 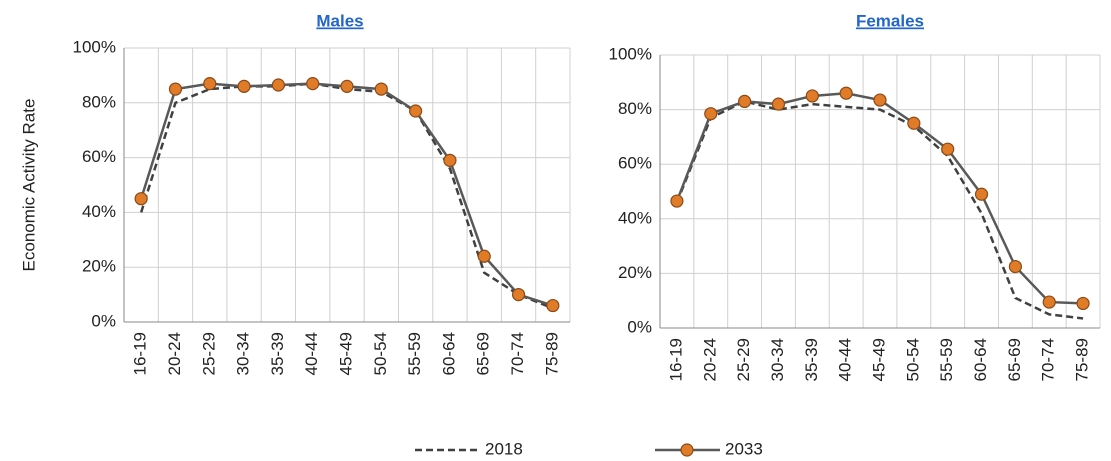 What do you see at coordinates (339, 20) in the screenshot?
I see `chart-title: Males` at bounding box center [339, 20].